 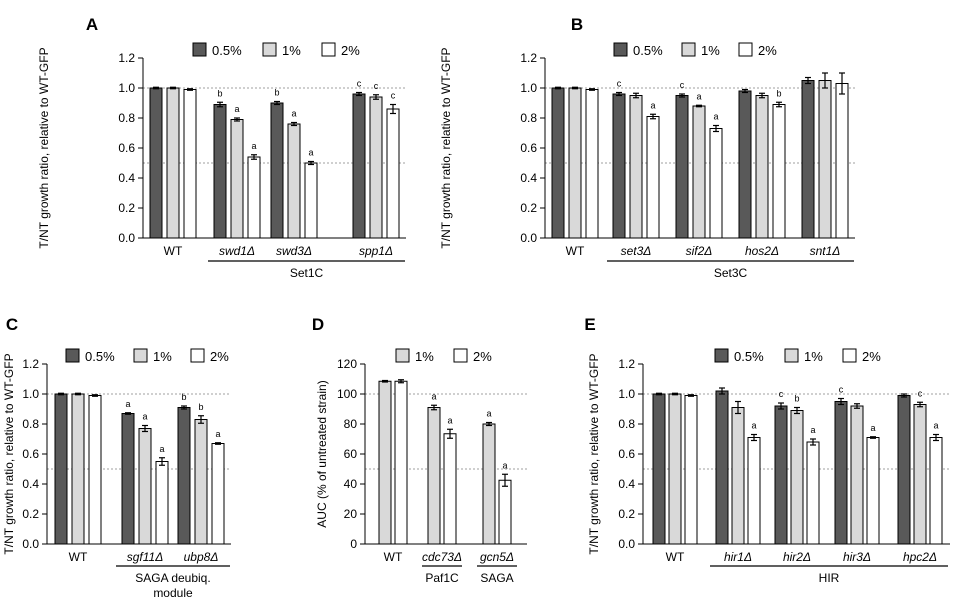 What do you see at coordinates (731, 273) in the screenshot?
I see `group-label: Set3C` at bounding box center [731, 273].